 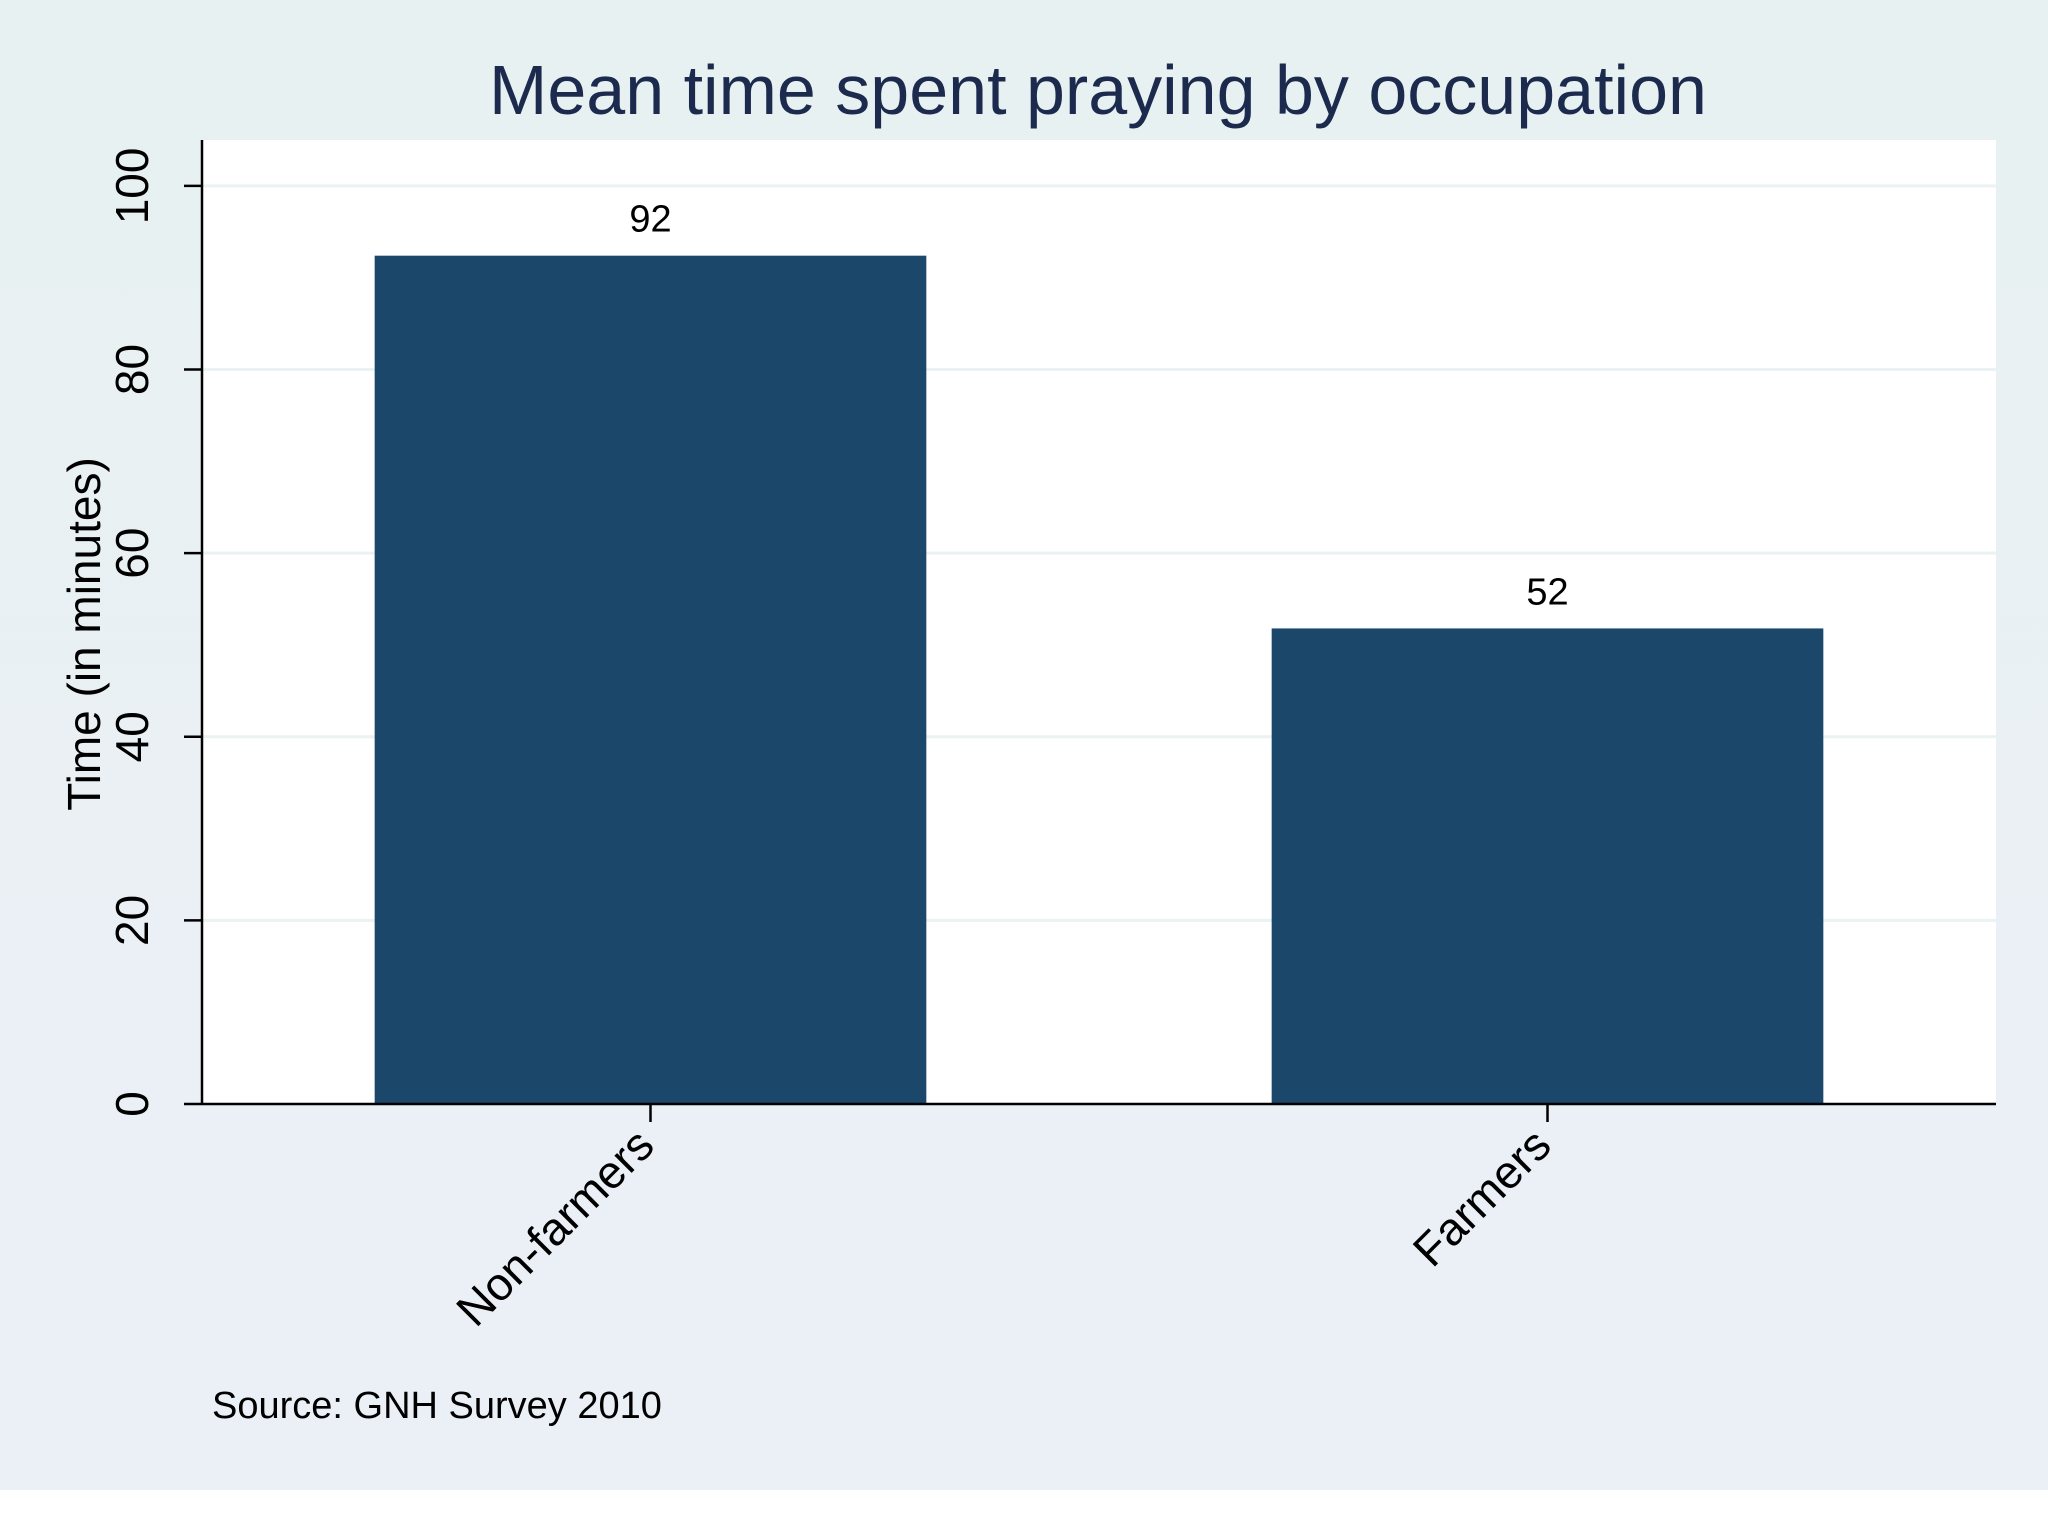 What do you see at coordinates (84, 634) in the screenshot?
I see `y-axis-title: Time (in minutes)` at bounding box center [84, 634].